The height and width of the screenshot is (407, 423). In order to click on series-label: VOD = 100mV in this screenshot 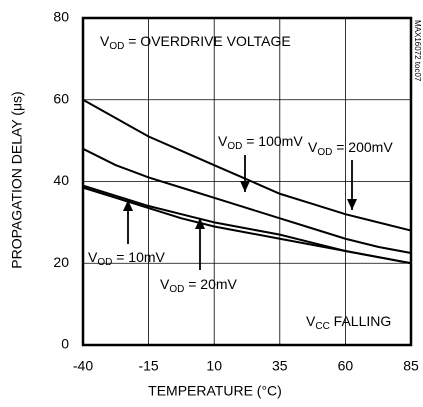, I will do `click(260, 142)`.